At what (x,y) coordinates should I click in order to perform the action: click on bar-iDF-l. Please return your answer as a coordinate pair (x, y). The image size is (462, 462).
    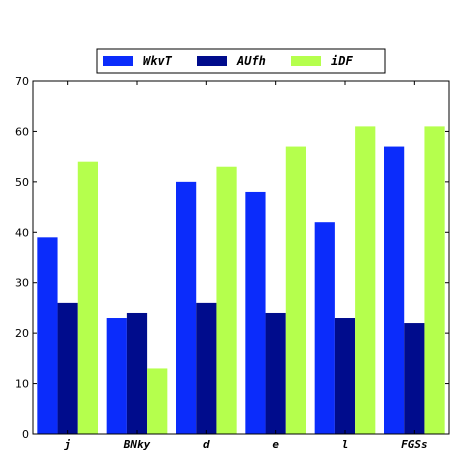
    Looking at the image, I should click on (365, 280).